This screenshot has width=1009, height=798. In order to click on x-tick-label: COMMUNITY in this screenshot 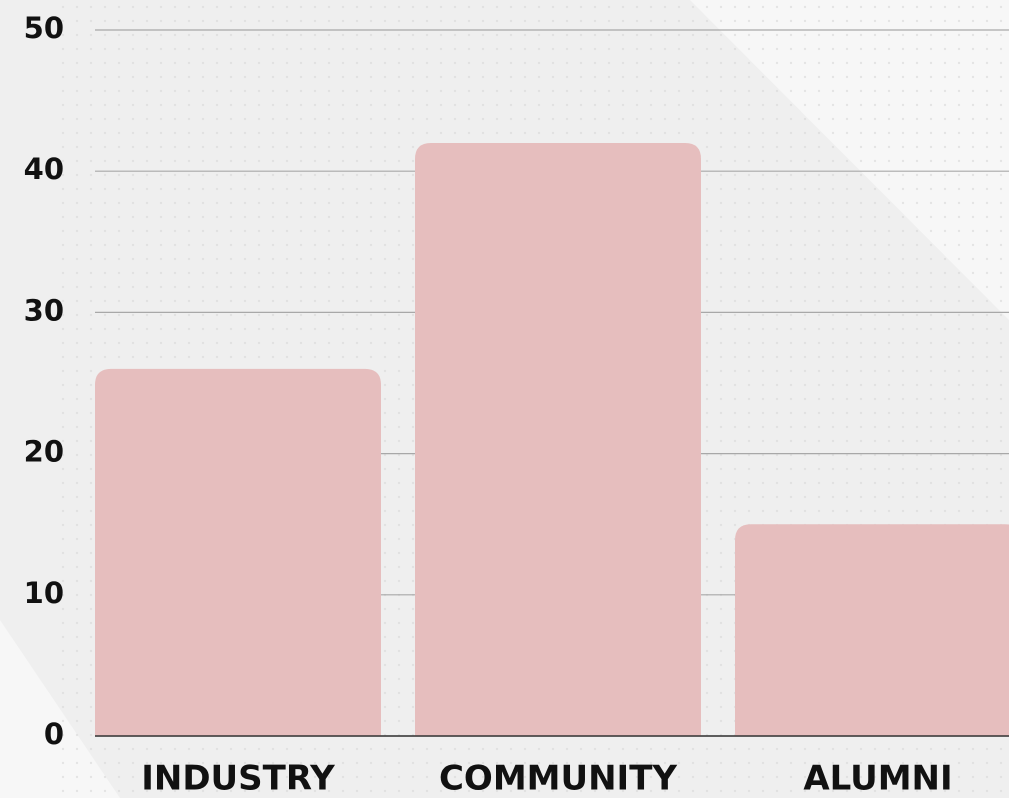, I will do `click(558, 778)`.